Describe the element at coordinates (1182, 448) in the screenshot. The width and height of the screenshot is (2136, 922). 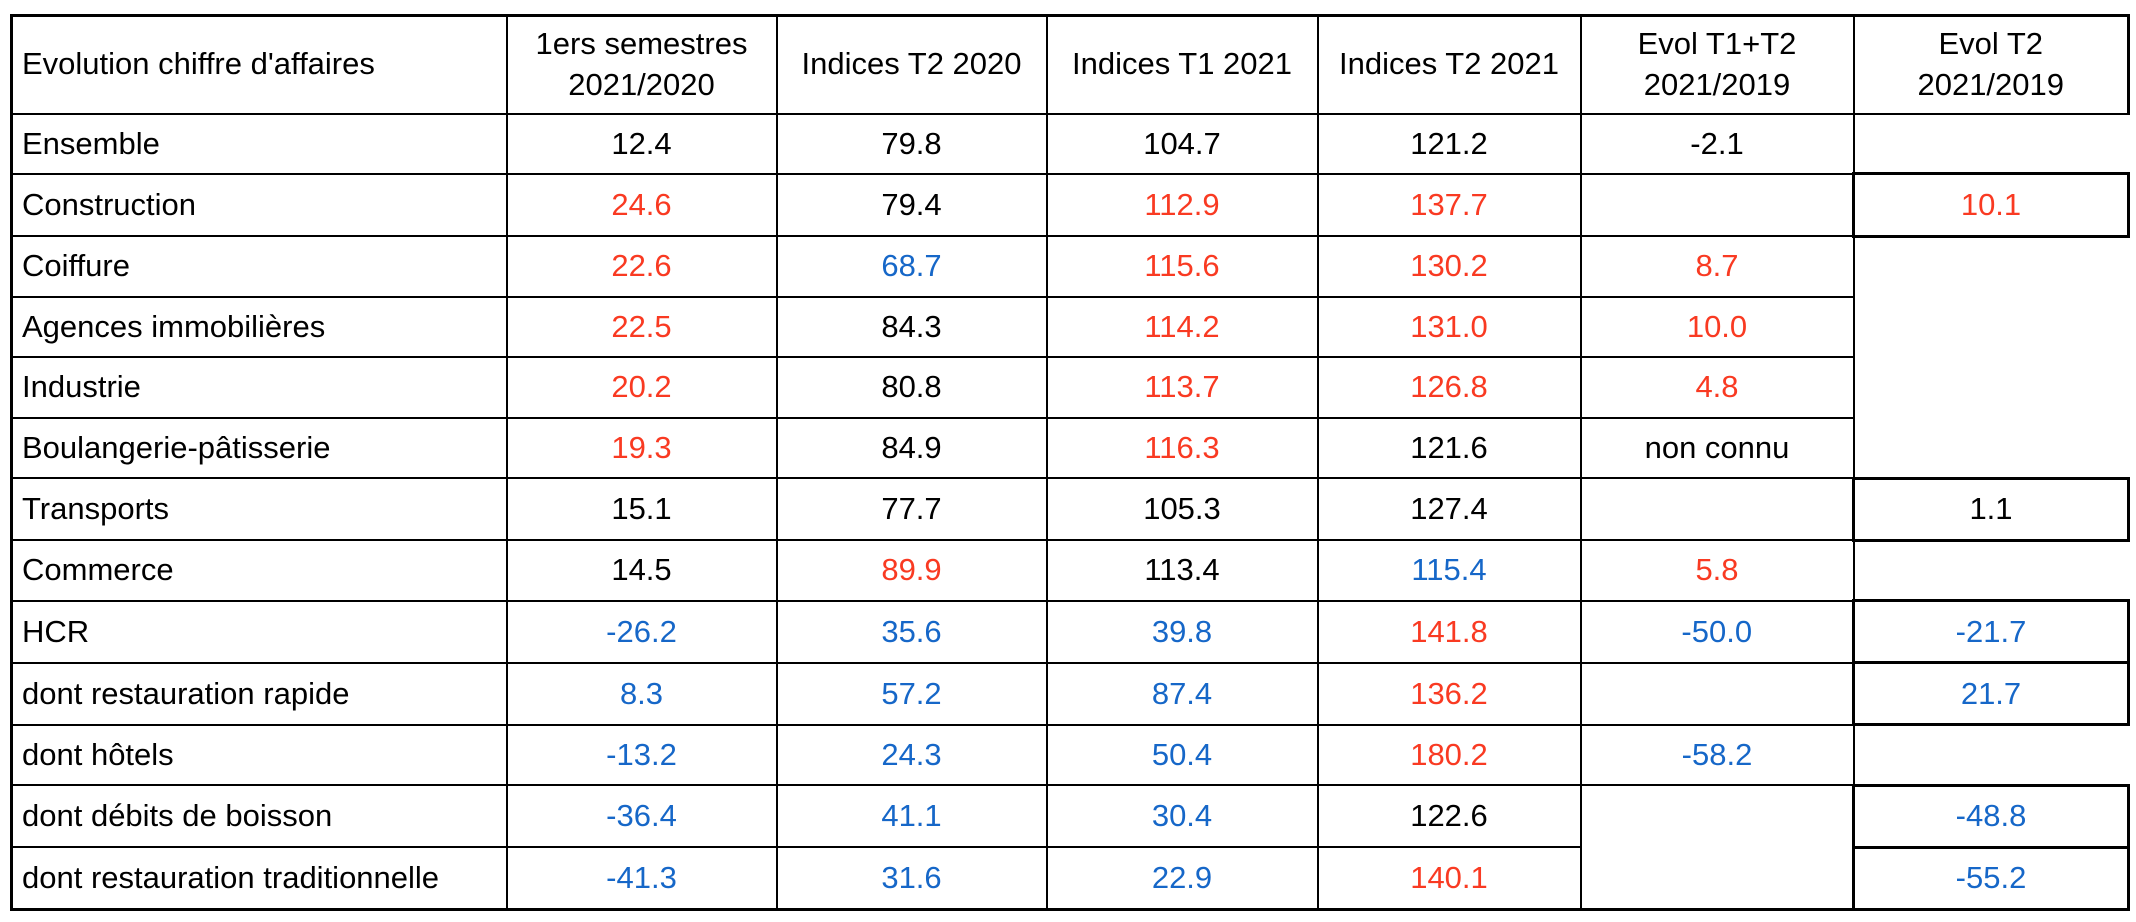
I see `table-cell: 116.3` at that location.